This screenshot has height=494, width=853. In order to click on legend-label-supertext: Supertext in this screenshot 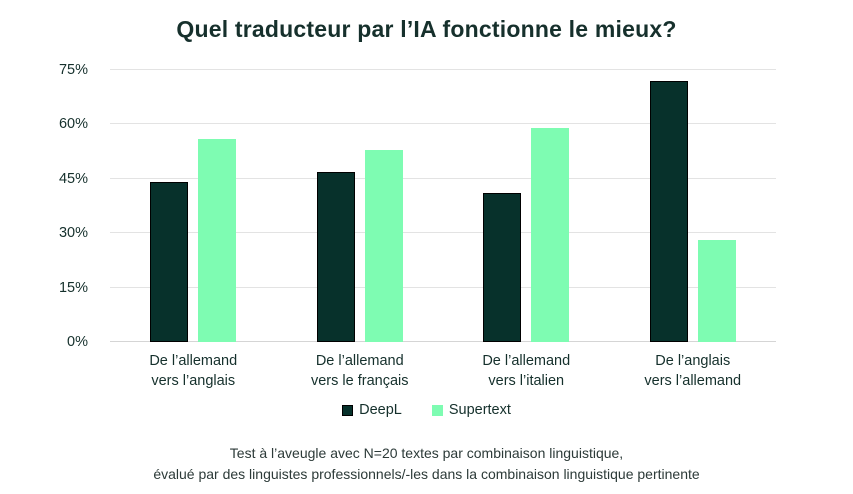, I will do `click(479, 410)`.